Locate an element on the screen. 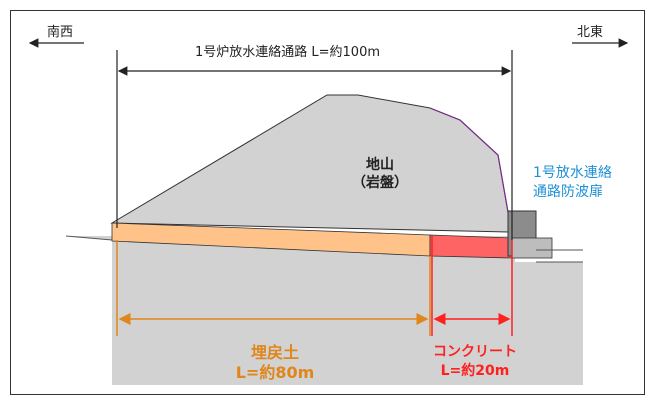 This screenshot has height=407, width=657. direction-southwest-label: 南西 is located at coordinates (60, 32).